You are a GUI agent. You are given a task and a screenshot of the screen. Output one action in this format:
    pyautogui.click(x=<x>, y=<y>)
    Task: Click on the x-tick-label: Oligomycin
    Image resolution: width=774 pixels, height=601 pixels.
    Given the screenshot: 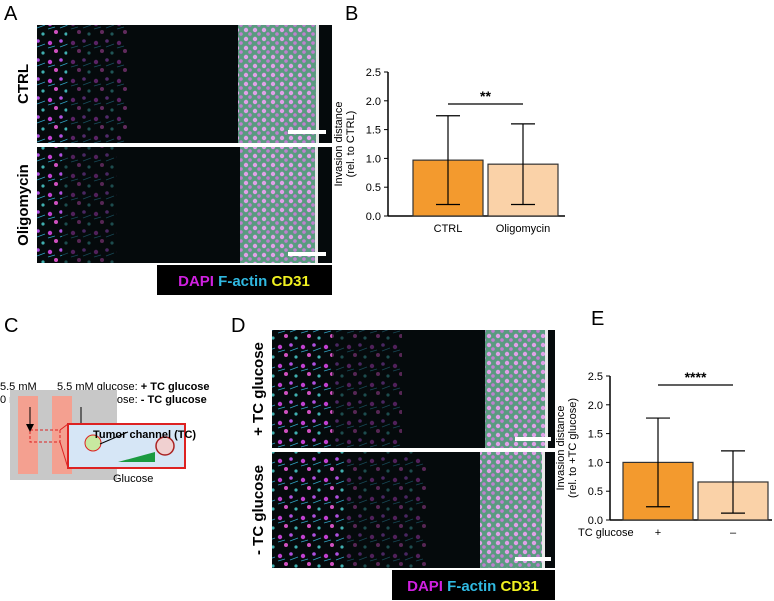 What is the action you would take?
    pyautogui.click(x=523, y=229)
    